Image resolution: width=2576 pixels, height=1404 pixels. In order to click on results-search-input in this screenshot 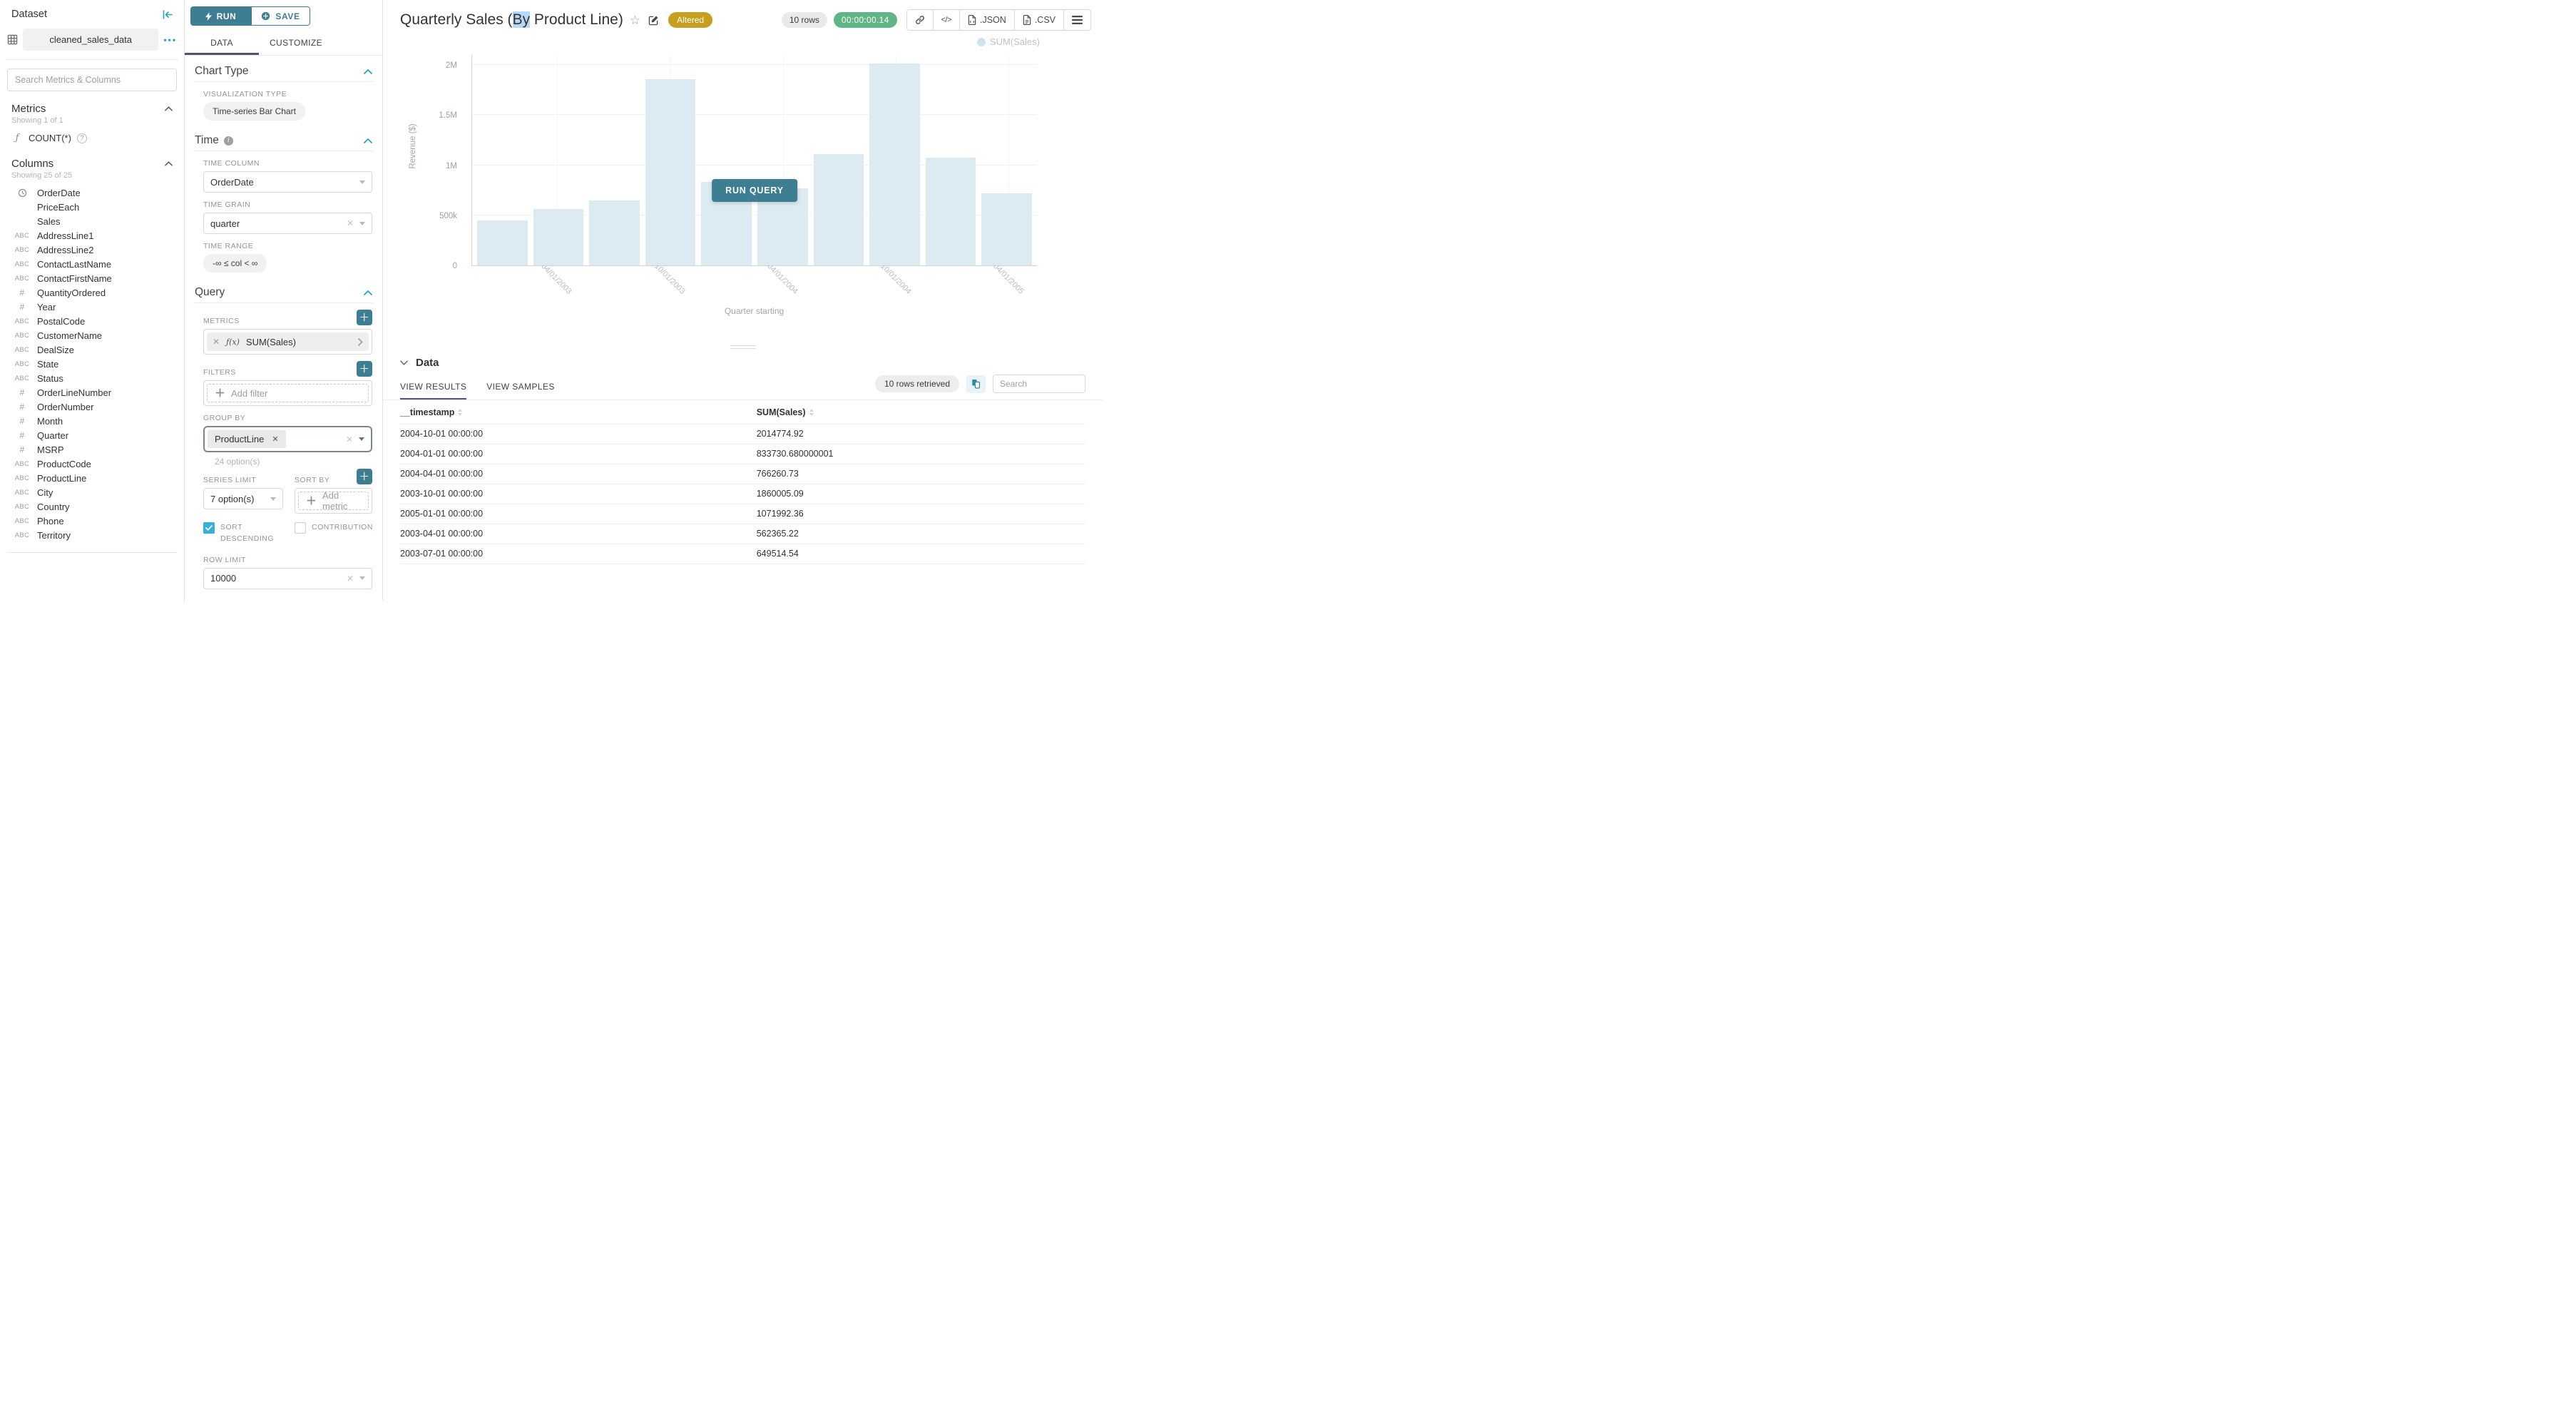, I will do `click(1039, 384)`.